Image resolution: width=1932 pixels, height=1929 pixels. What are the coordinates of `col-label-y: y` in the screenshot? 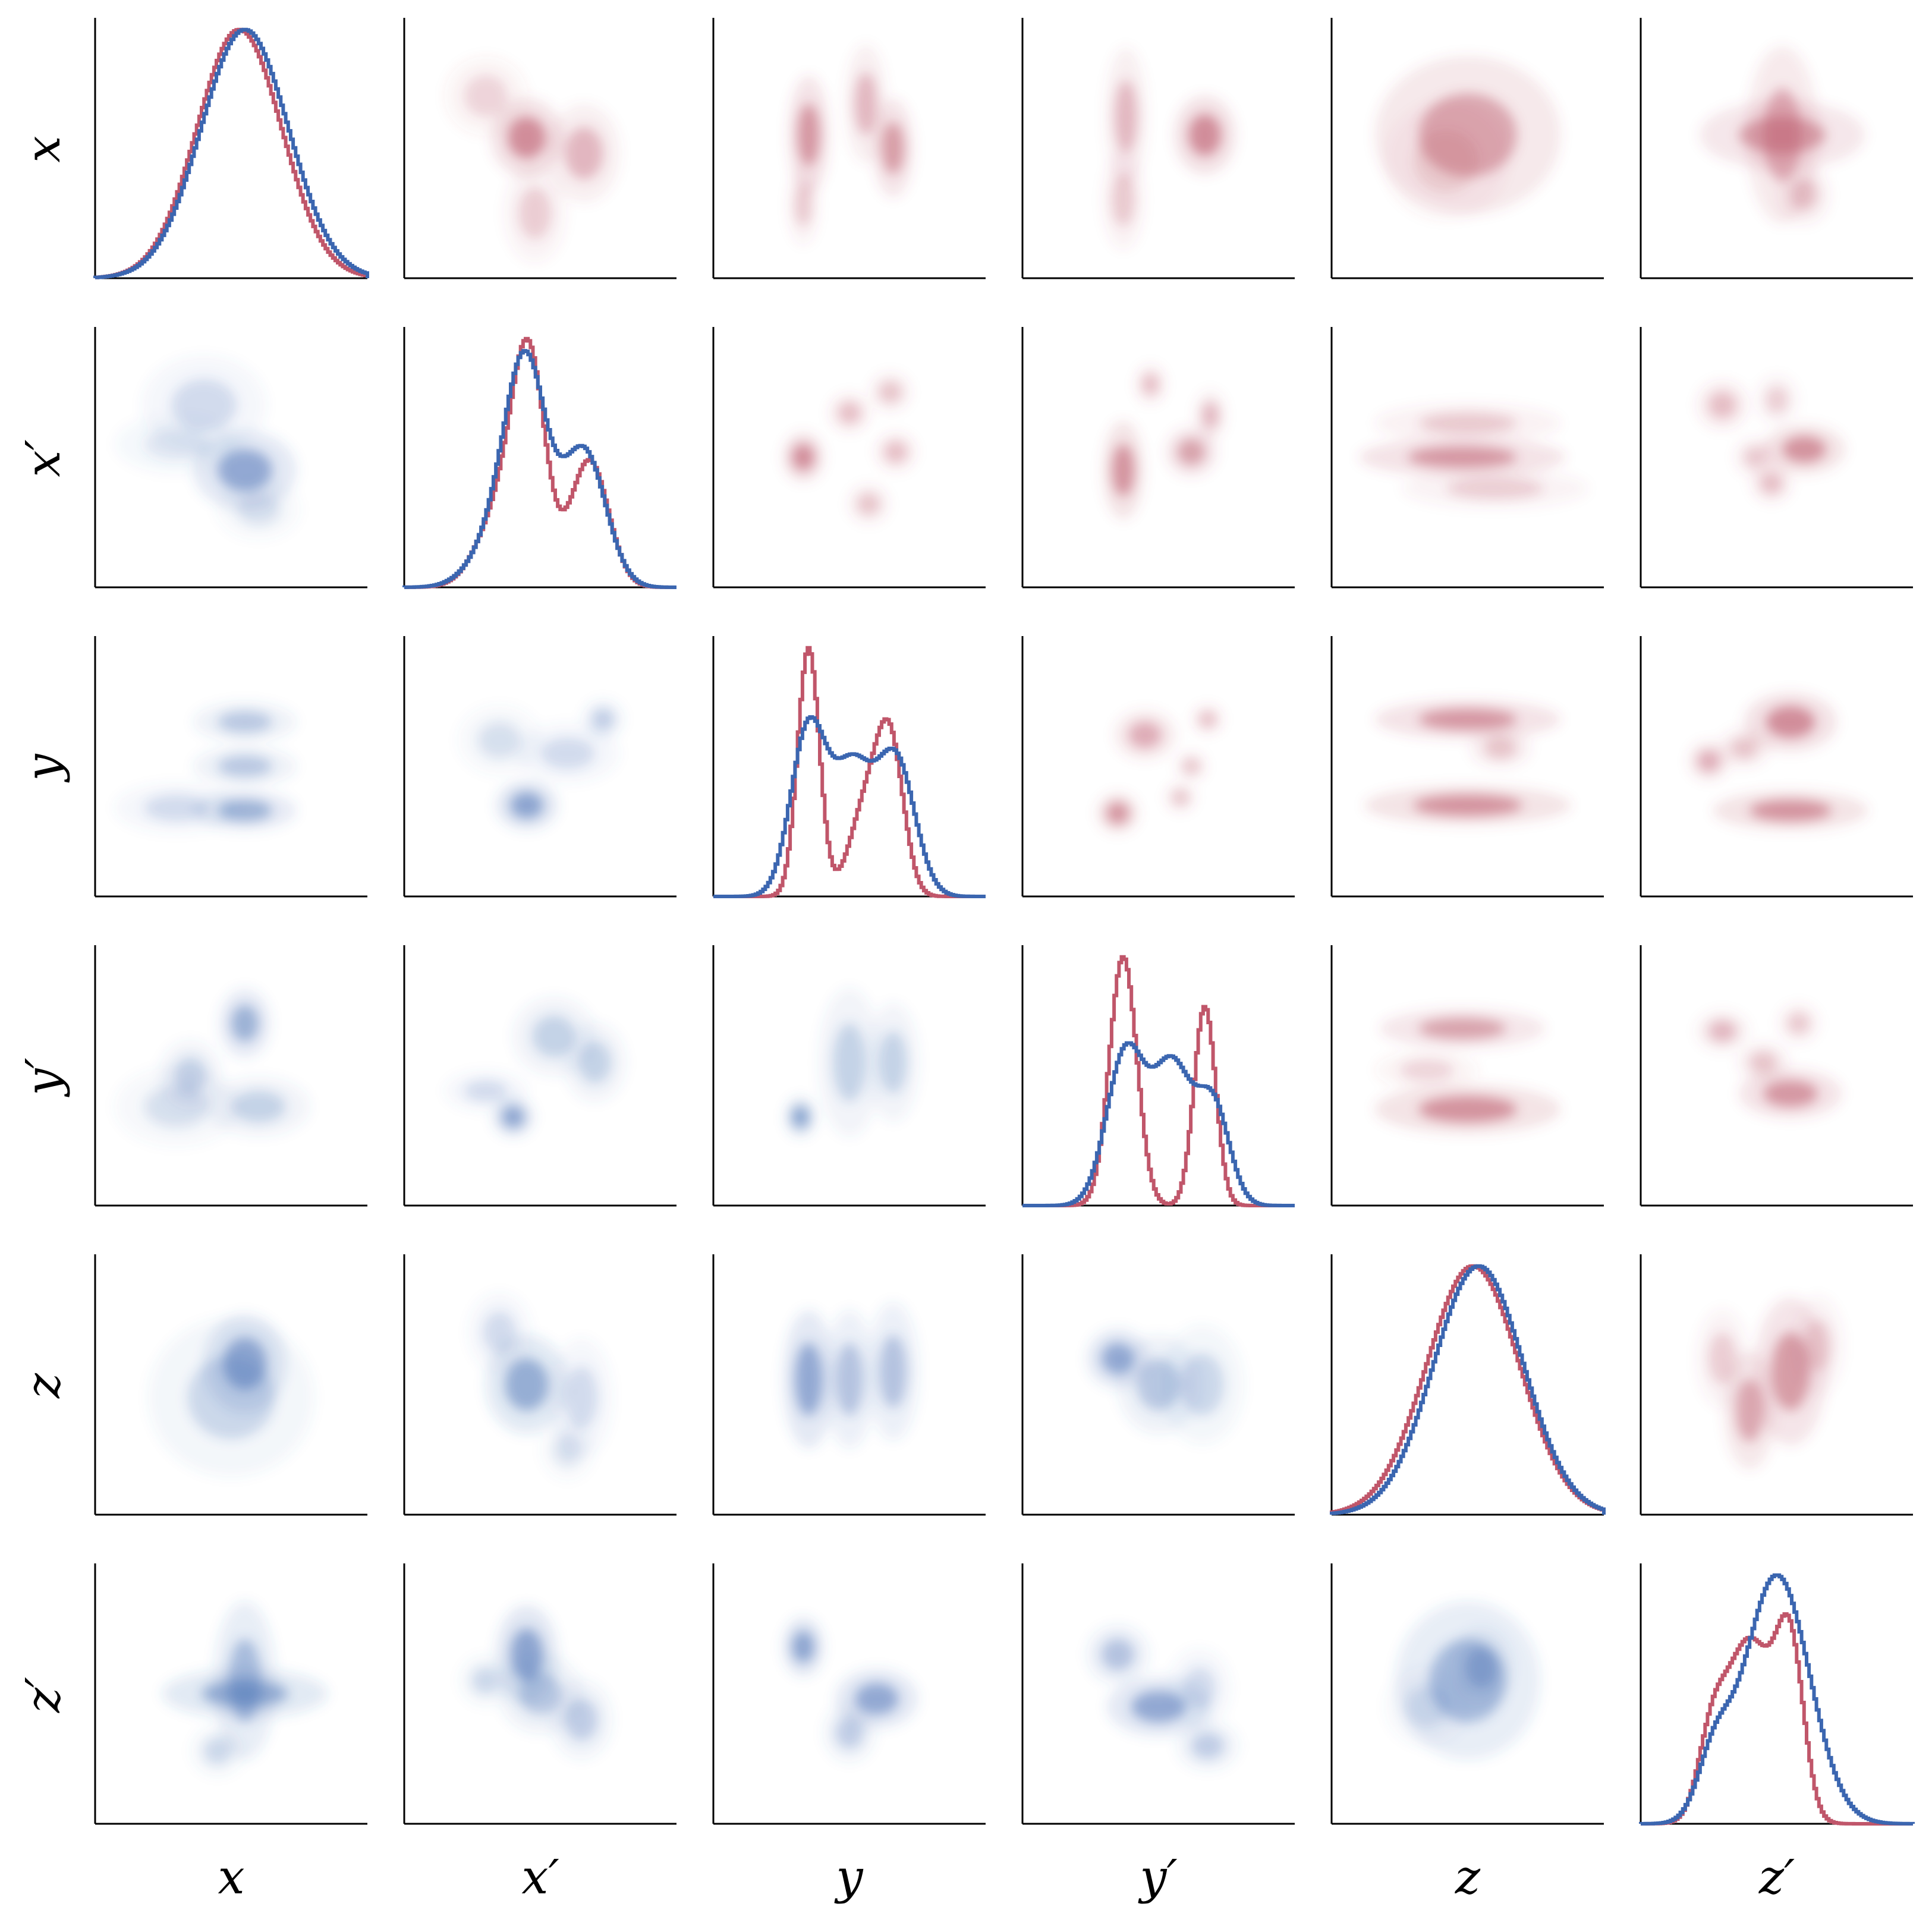 It's located at (849, 1877).